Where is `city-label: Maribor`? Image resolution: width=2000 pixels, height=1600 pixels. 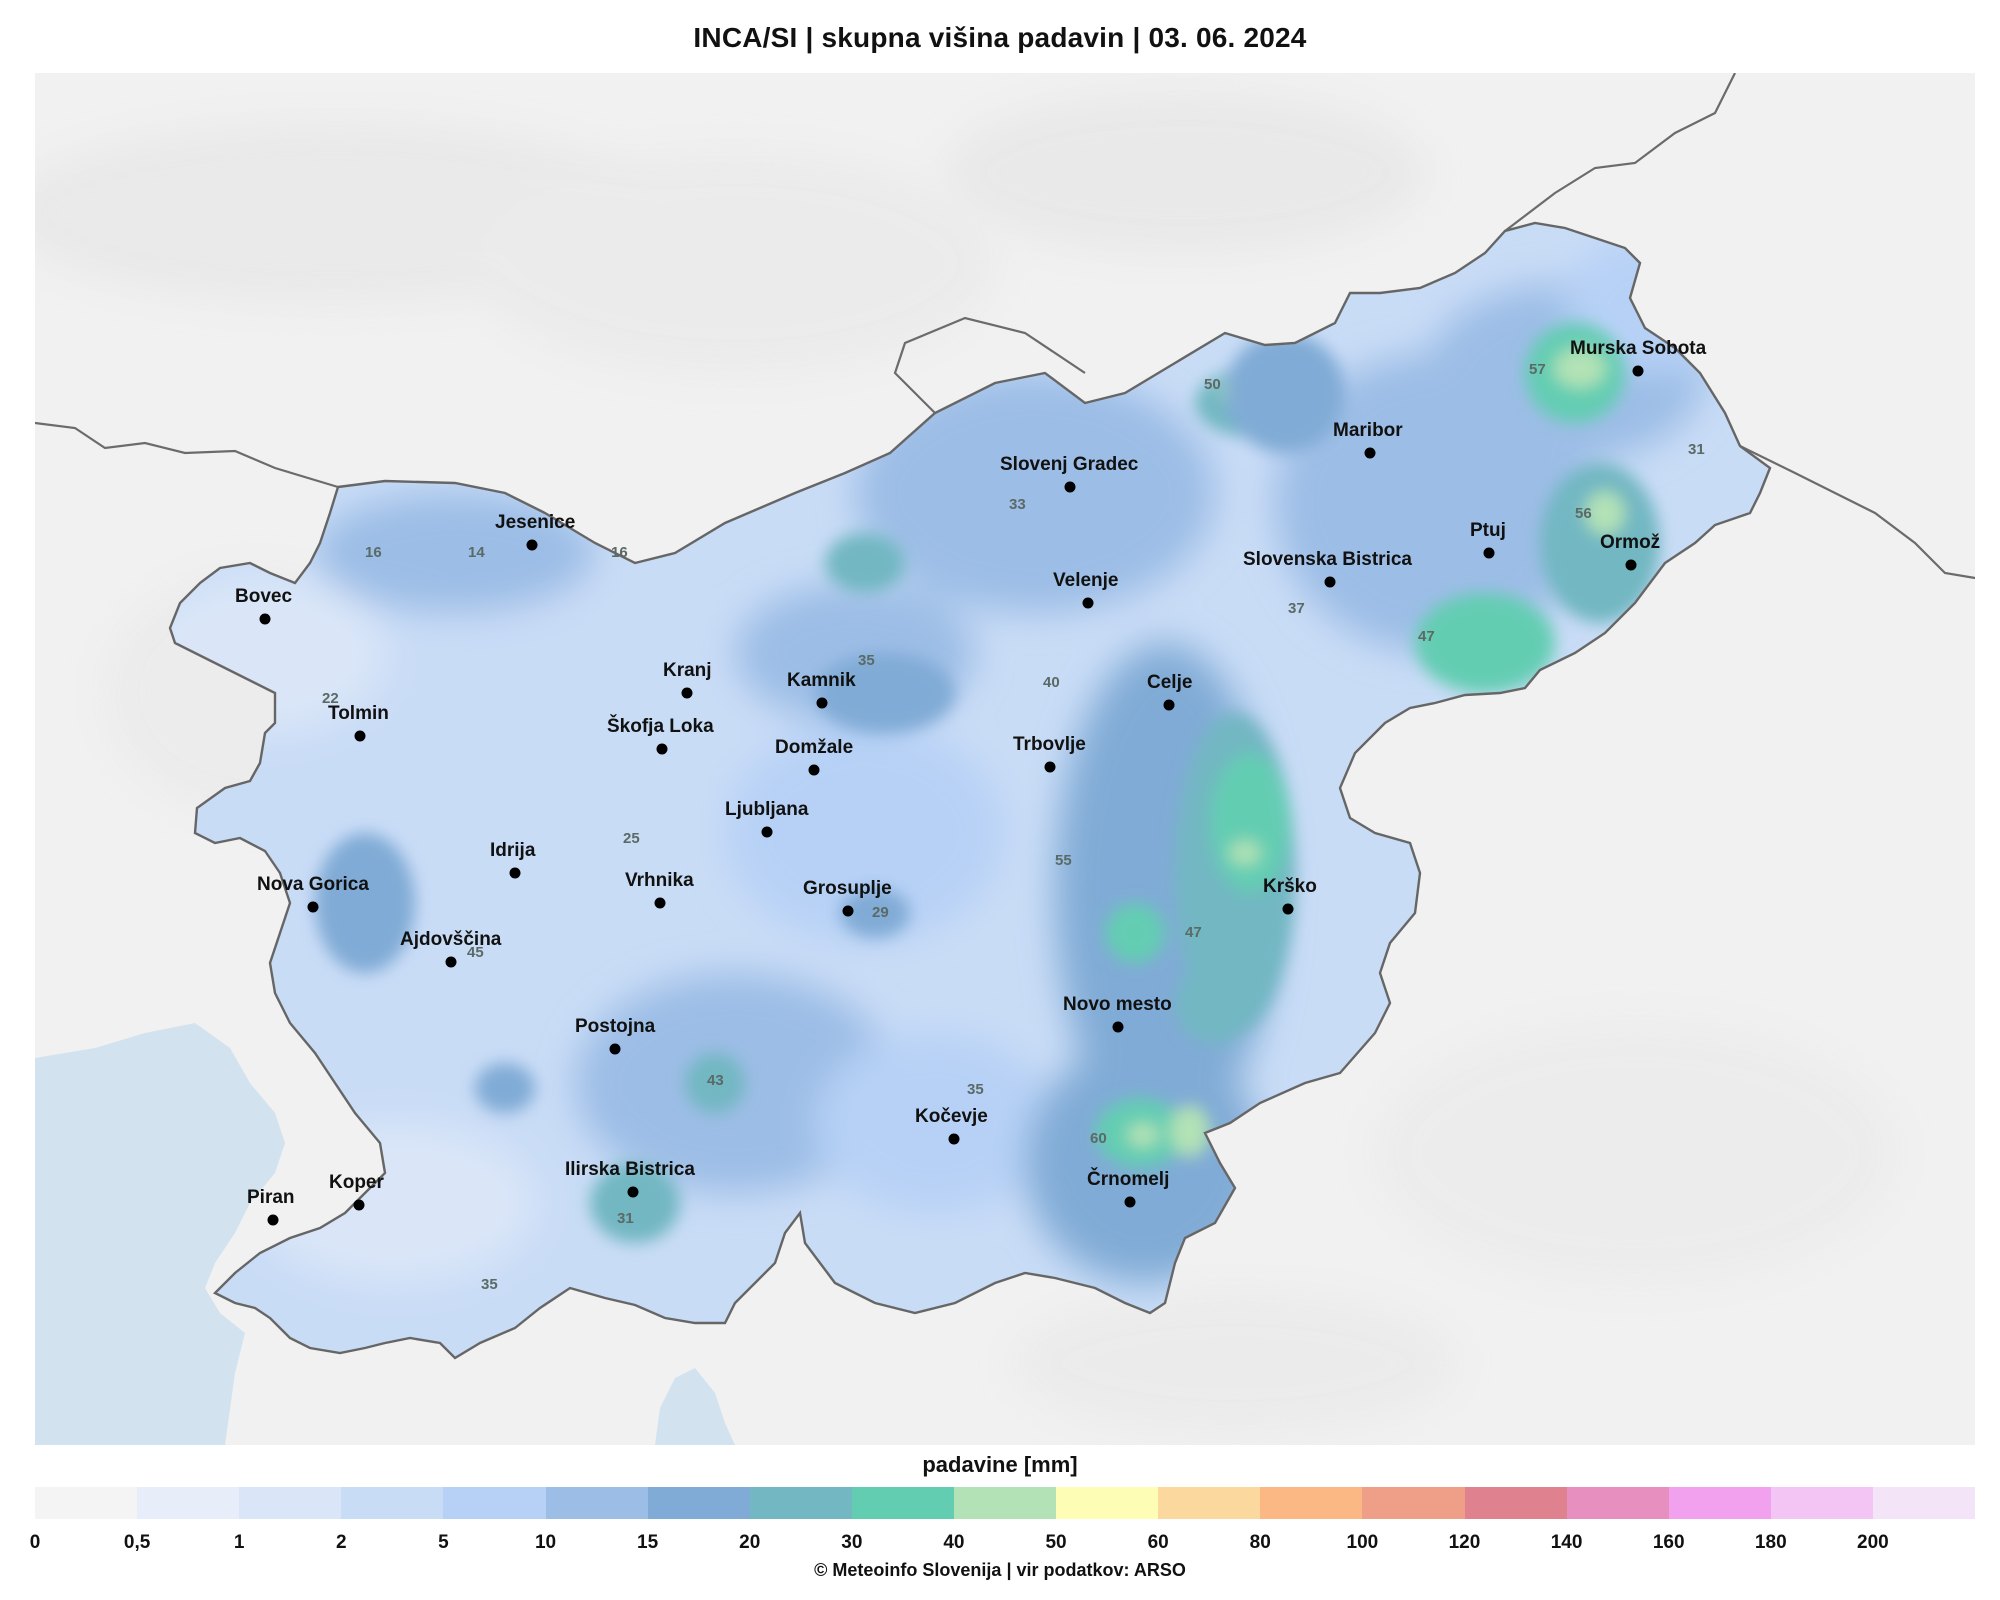 city-label: Maribor is located at coordinates (1368, 430).